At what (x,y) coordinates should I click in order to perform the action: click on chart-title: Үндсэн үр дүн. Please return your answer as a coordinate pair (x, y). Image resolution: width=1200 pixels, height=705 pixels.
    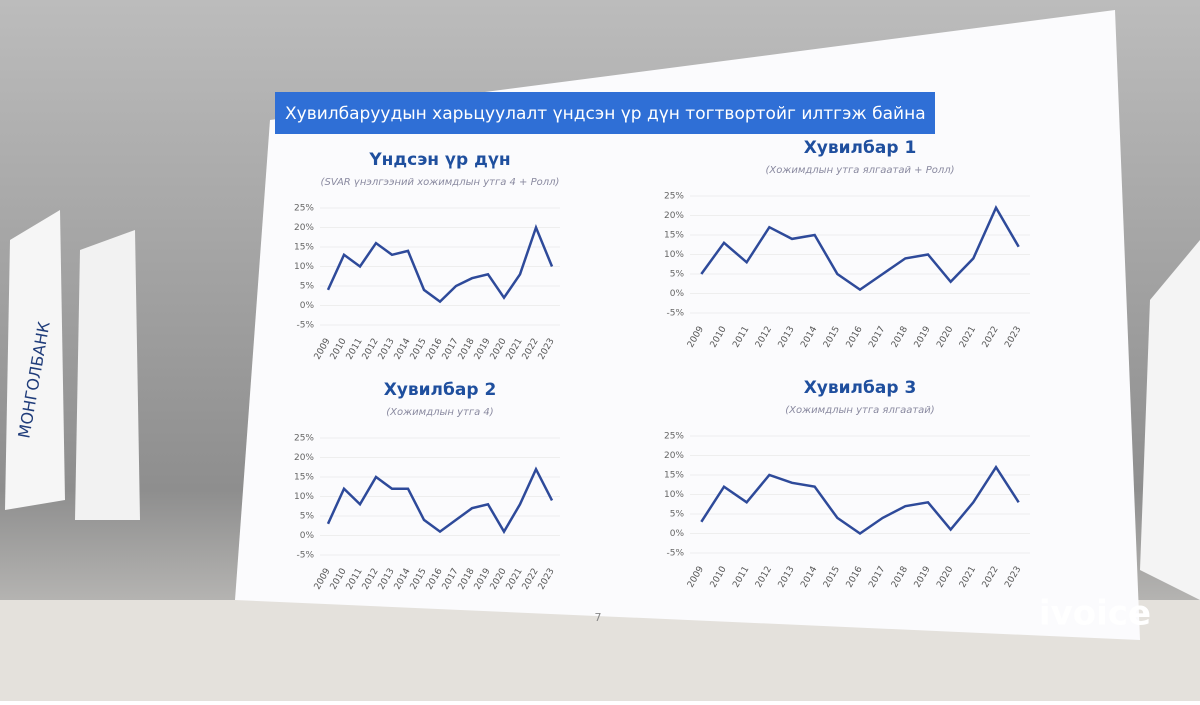
    Looking at the image, I should click on (439, 160).